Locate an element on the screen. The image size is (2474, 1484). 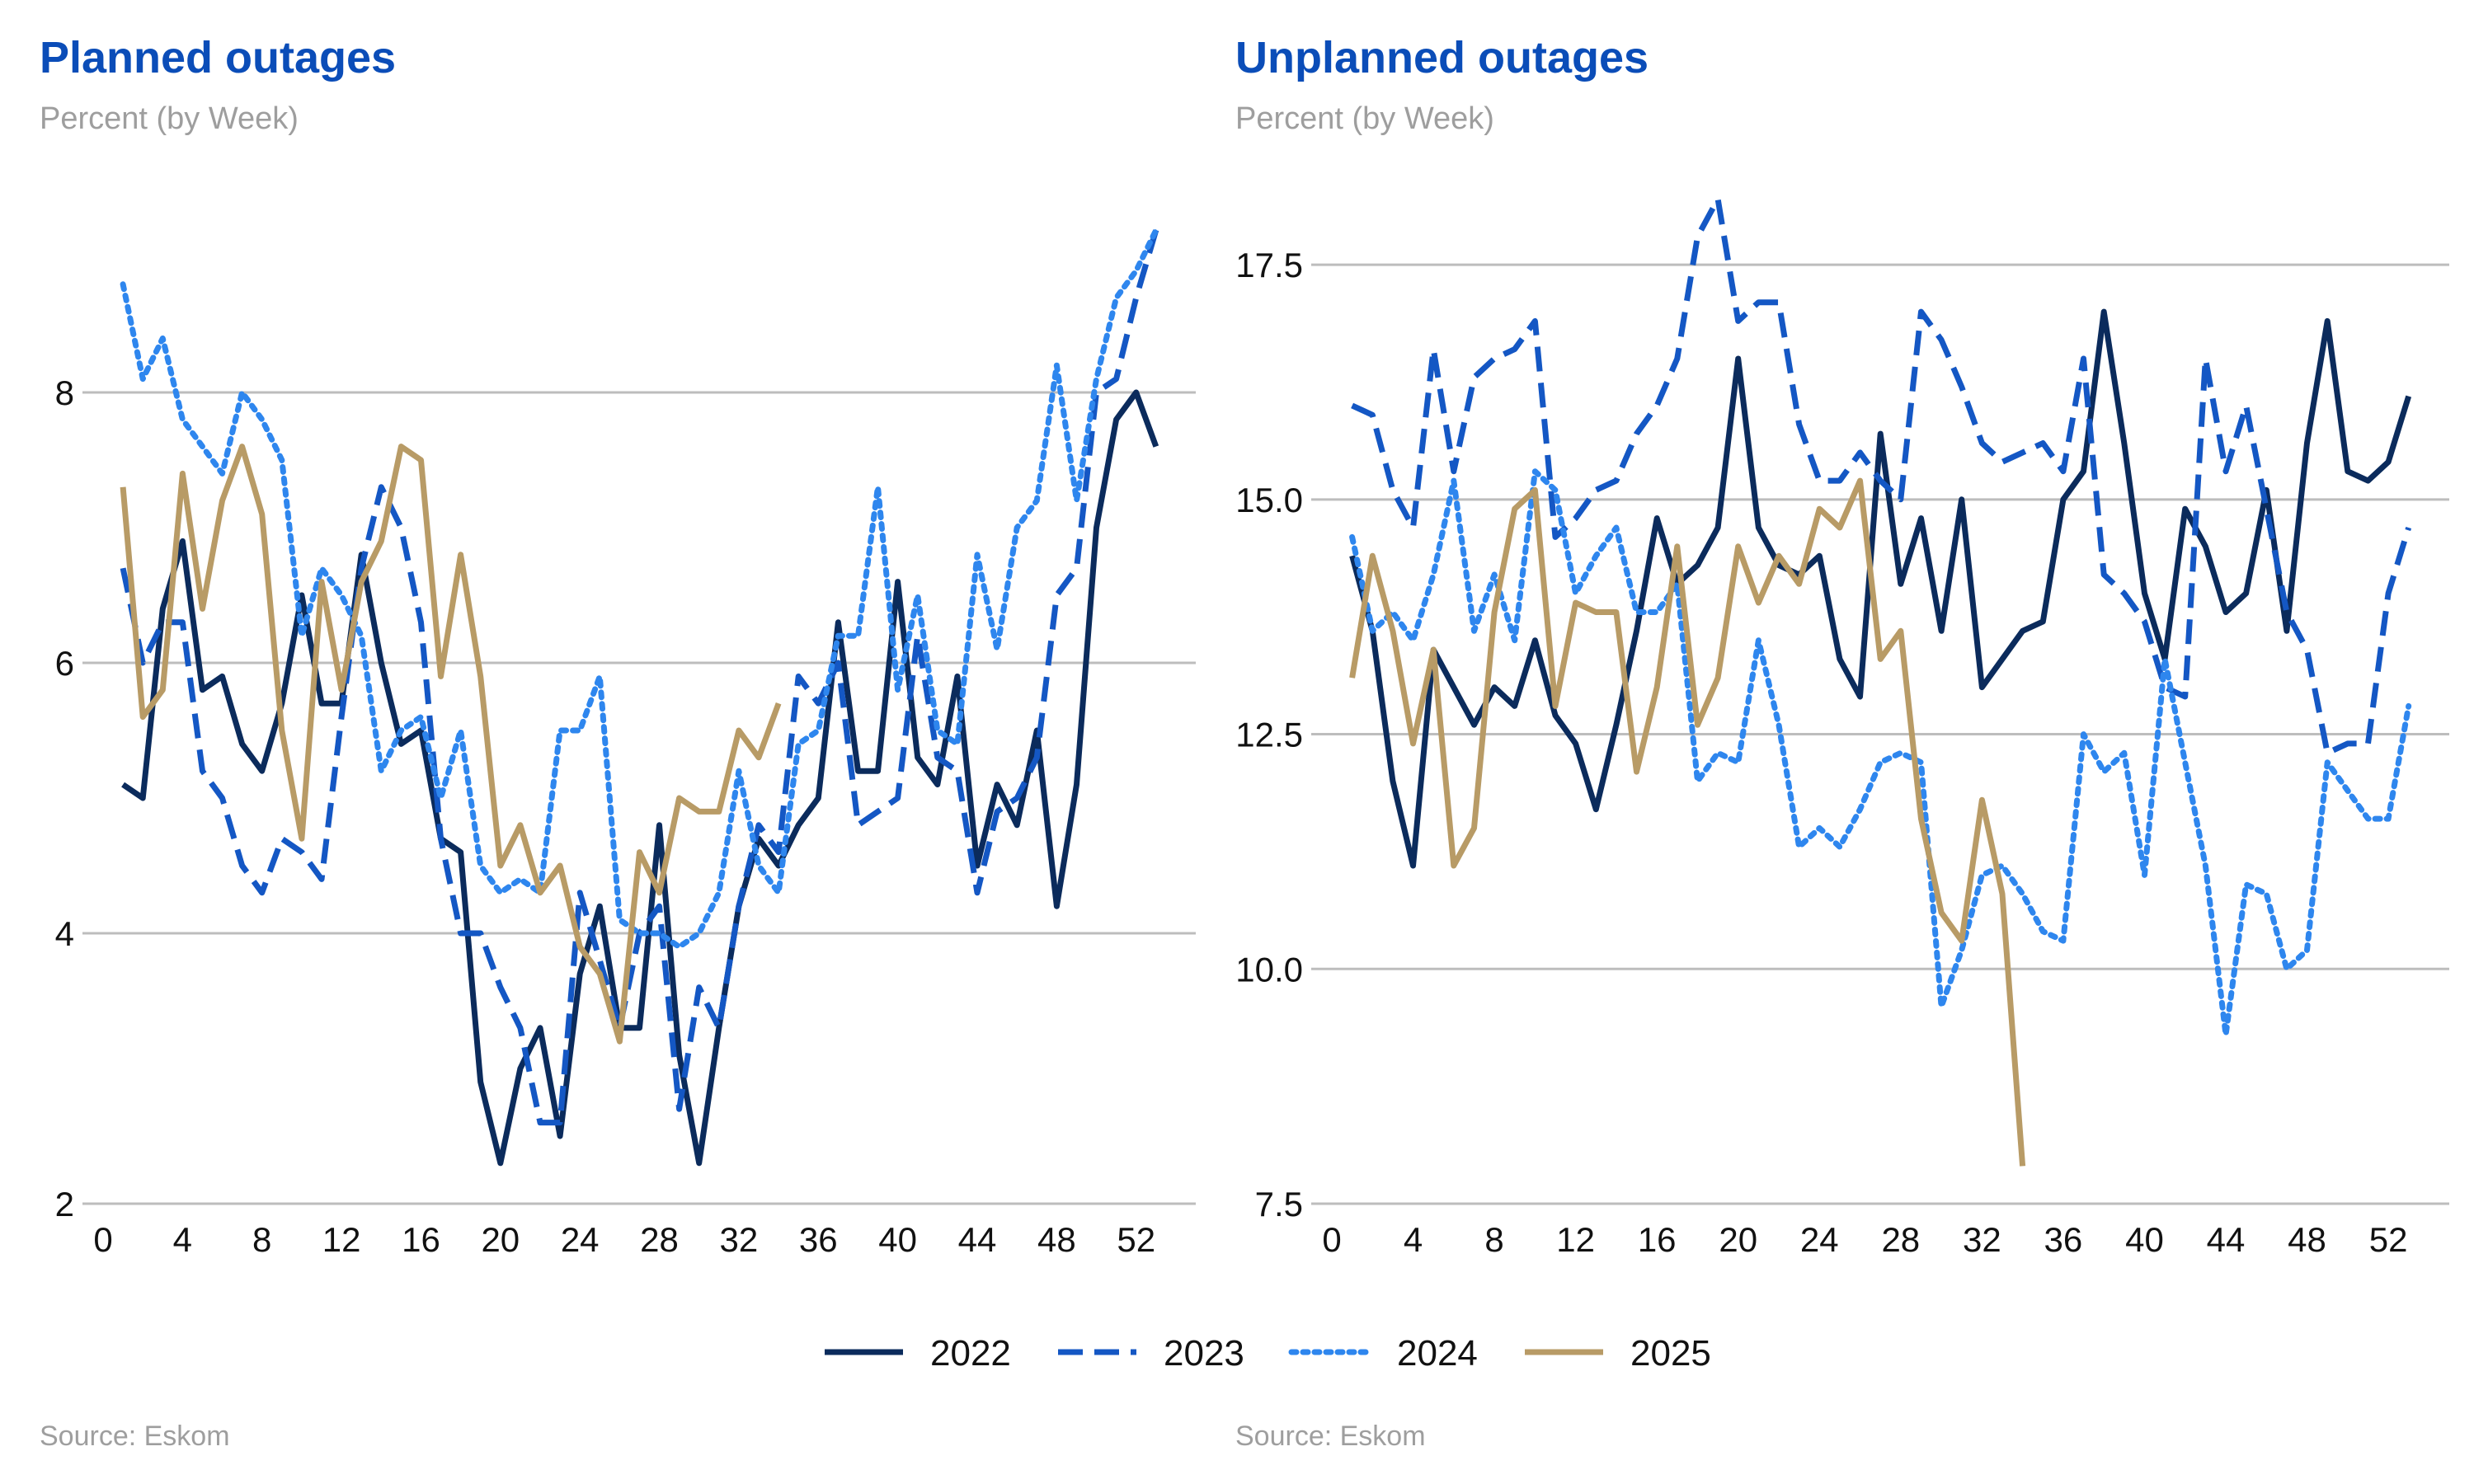
y-tick-label: 4 is located at coordinates (64, 933).